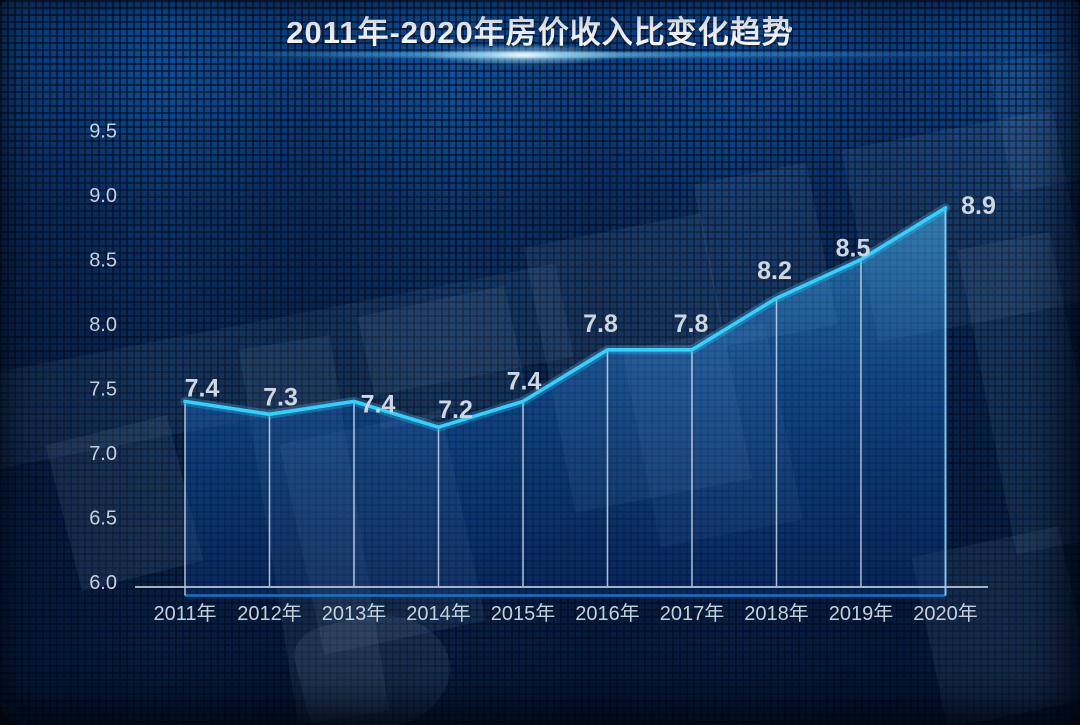 This screenshot has height=725, width=1080. Describe the element at coordinates (280, 397) in the screenshot. I see `data-point-label: 7.3` at that location.